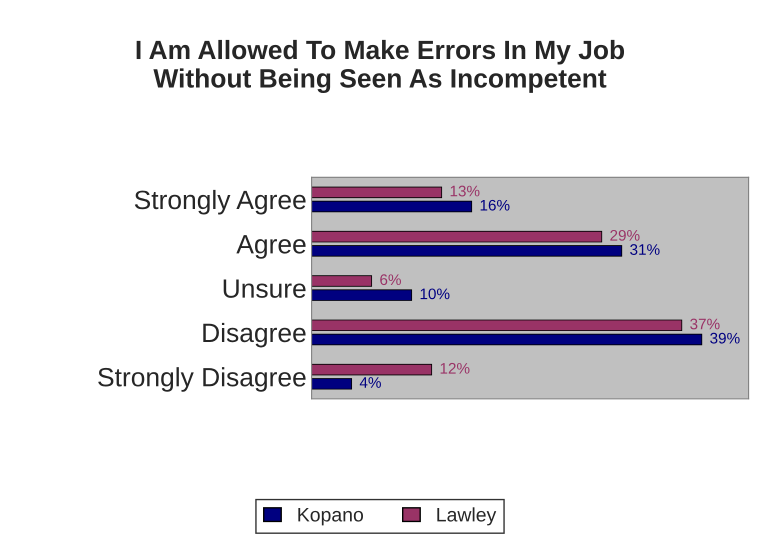 The image size is (760, 554). I want to click on data-label: 16%, so click(495, 205).